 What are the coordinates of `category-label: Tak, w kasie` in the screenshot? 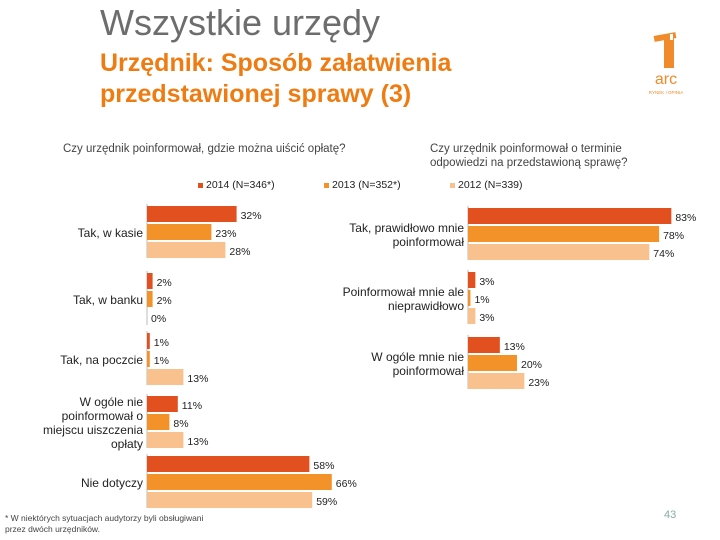 It's located at (111, 233).